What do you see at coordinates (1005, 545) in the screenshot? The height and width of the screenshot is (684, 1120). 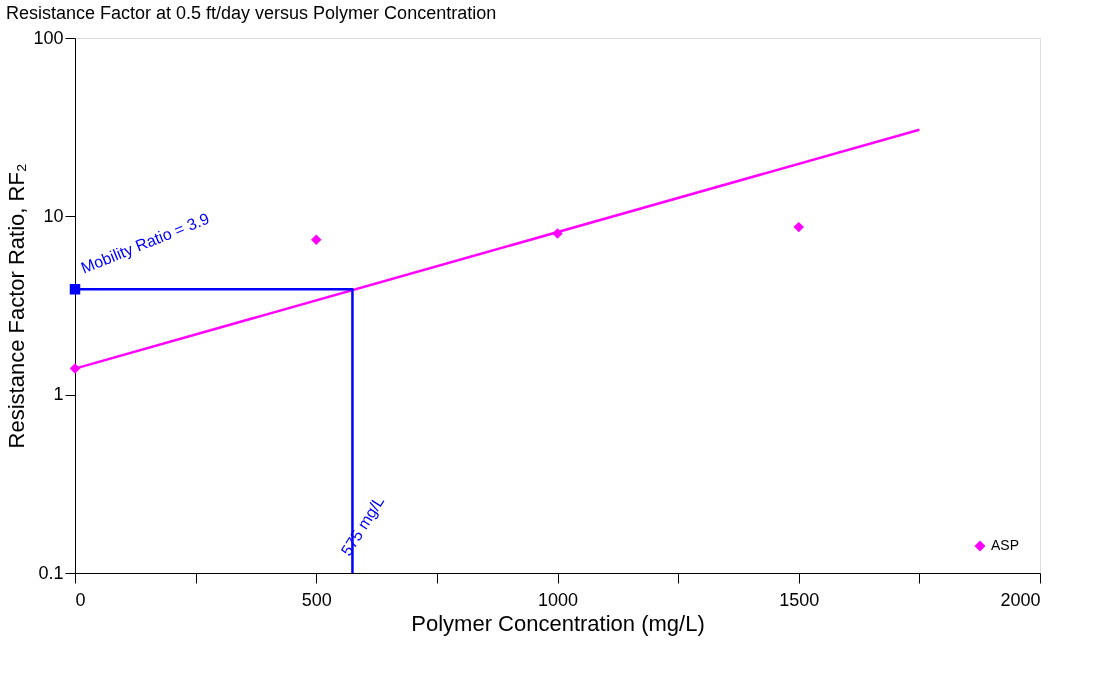 I see `legend-label: ASP` at bounding box center [1005, 545].